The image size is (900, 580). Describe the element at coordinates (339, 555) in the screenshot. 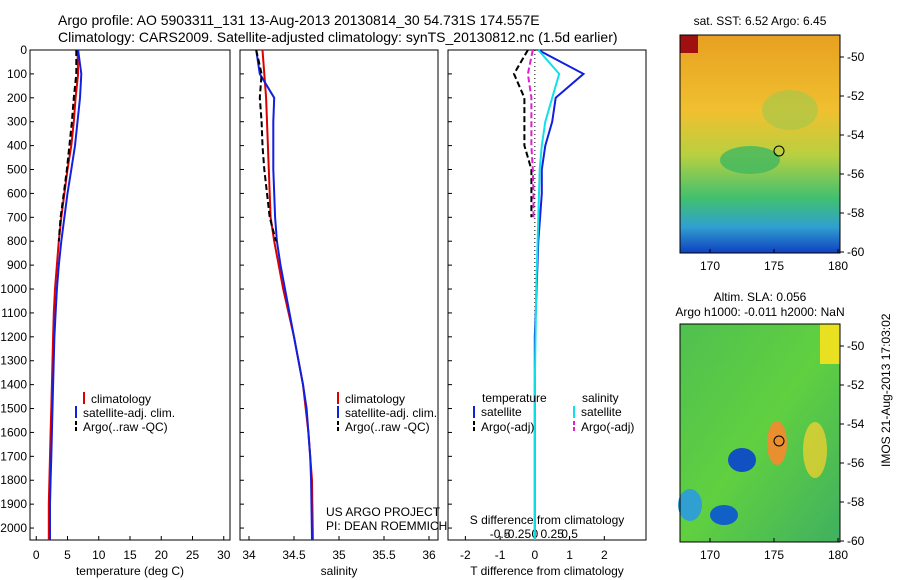

I see `x-tick-label: 35` at that location.